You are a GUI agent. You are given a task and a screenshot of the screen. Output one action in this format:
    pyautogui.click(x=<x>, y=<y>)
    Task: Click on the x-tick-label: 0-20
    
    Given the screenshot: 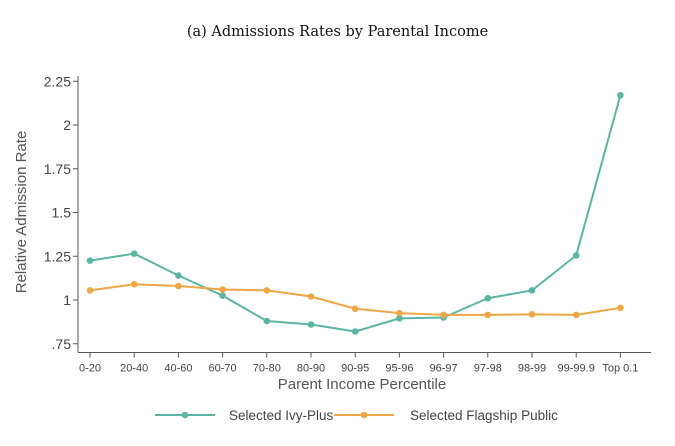 What is the action you would take?
    pyautogui.click(x=90, y=369)
    